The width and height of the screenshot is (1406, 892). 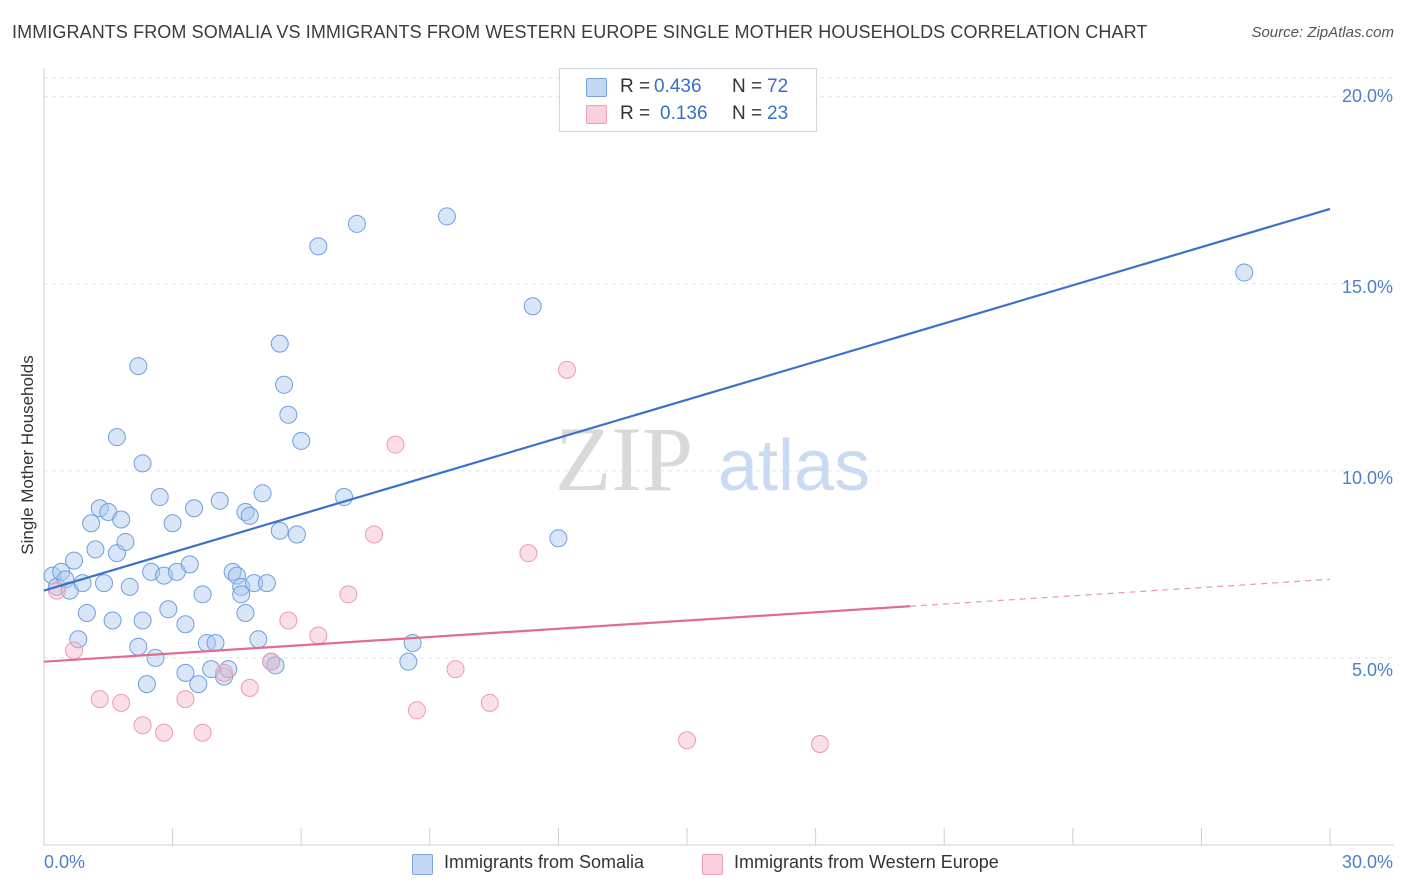 I want to click on legend-swatch-western-europe, so click(x=596, y=114).